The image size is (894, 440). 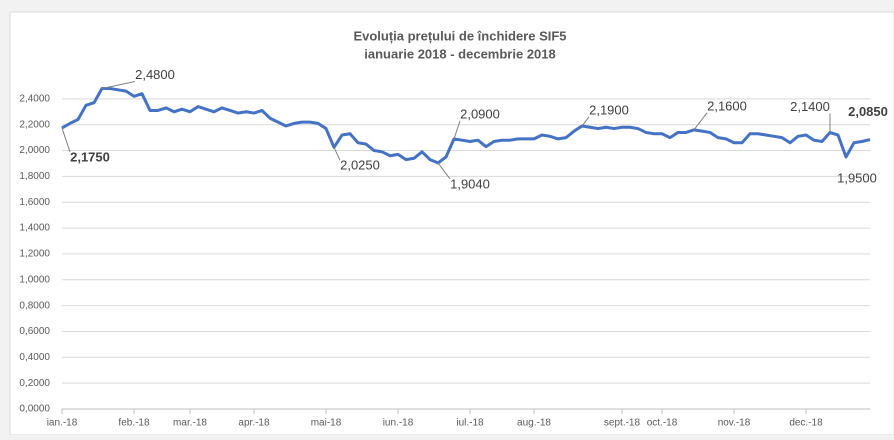 What do you see at coordinates (460, 53) in the screenshot?
I see `chart-subtitle: ianuarie 2018 - decembrie 2018` at bounding box center [460, 53].